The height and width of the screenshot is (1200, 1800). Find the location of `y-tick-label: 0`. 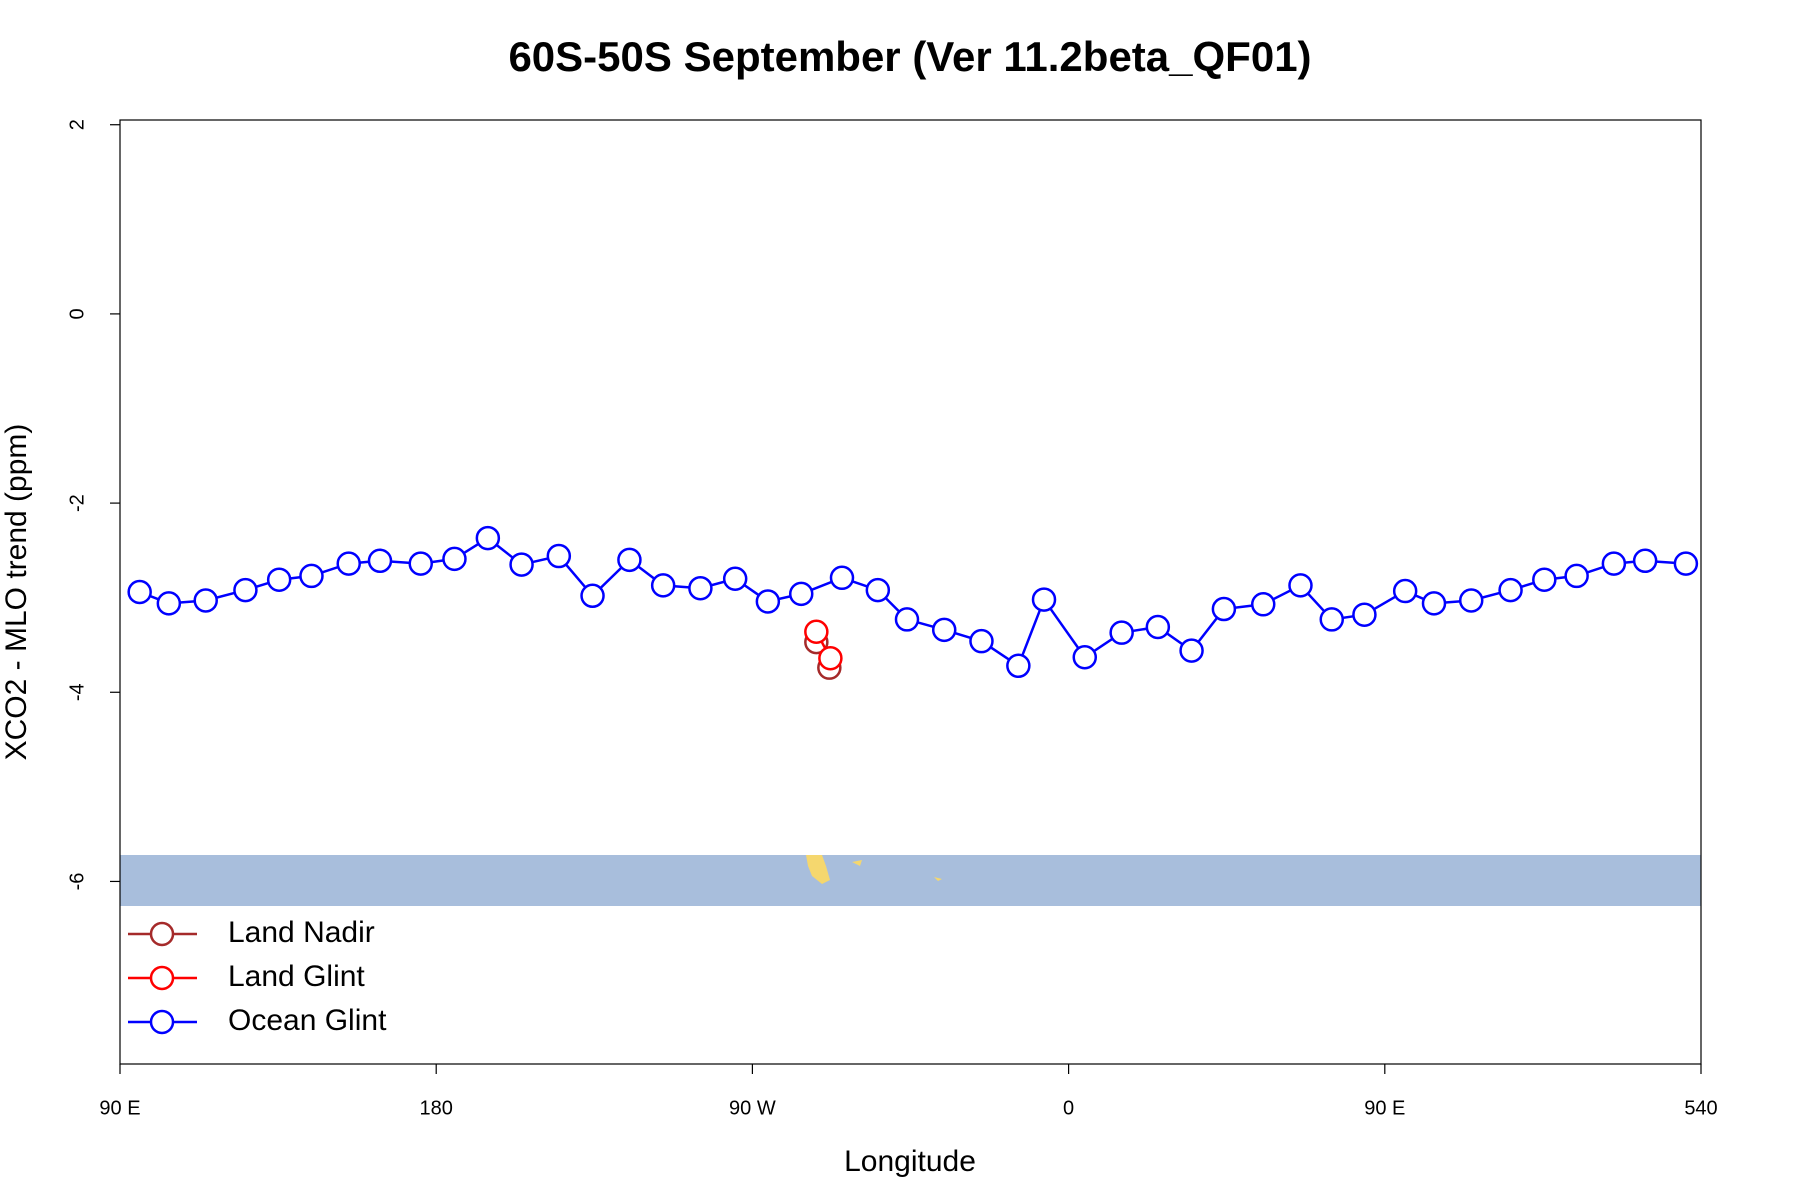

y-tick-label: 0 is located at coordinates (77, 313).